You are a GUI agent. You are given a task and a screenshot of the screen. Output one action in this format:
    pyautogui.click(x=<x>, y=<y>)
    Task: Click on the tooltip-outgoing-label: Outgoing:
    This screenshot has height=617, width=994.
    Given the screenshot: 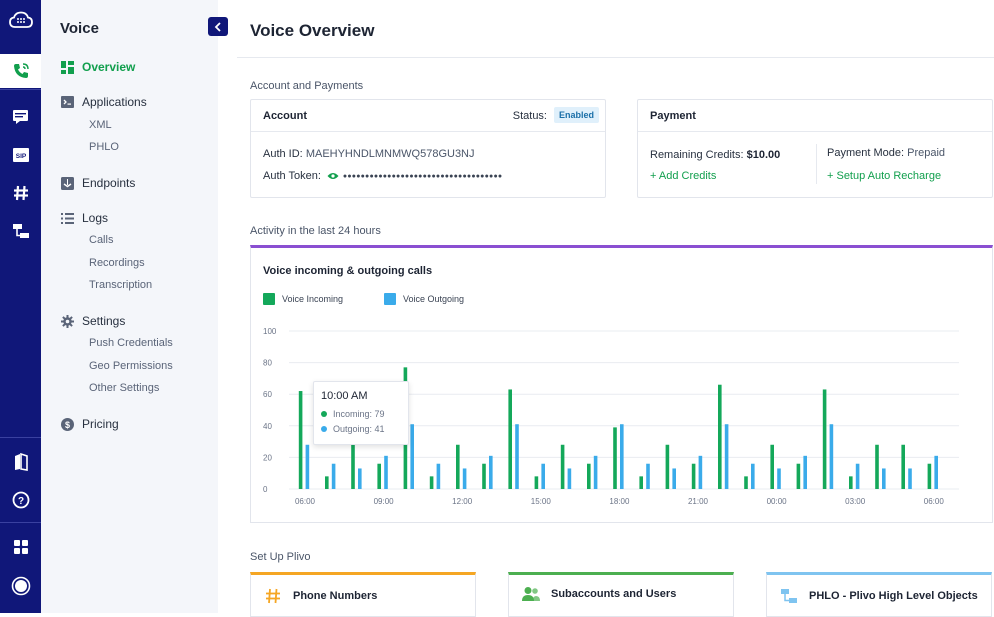 What is the action you would take?
    pyautogui.click(x=353, y=429)
    